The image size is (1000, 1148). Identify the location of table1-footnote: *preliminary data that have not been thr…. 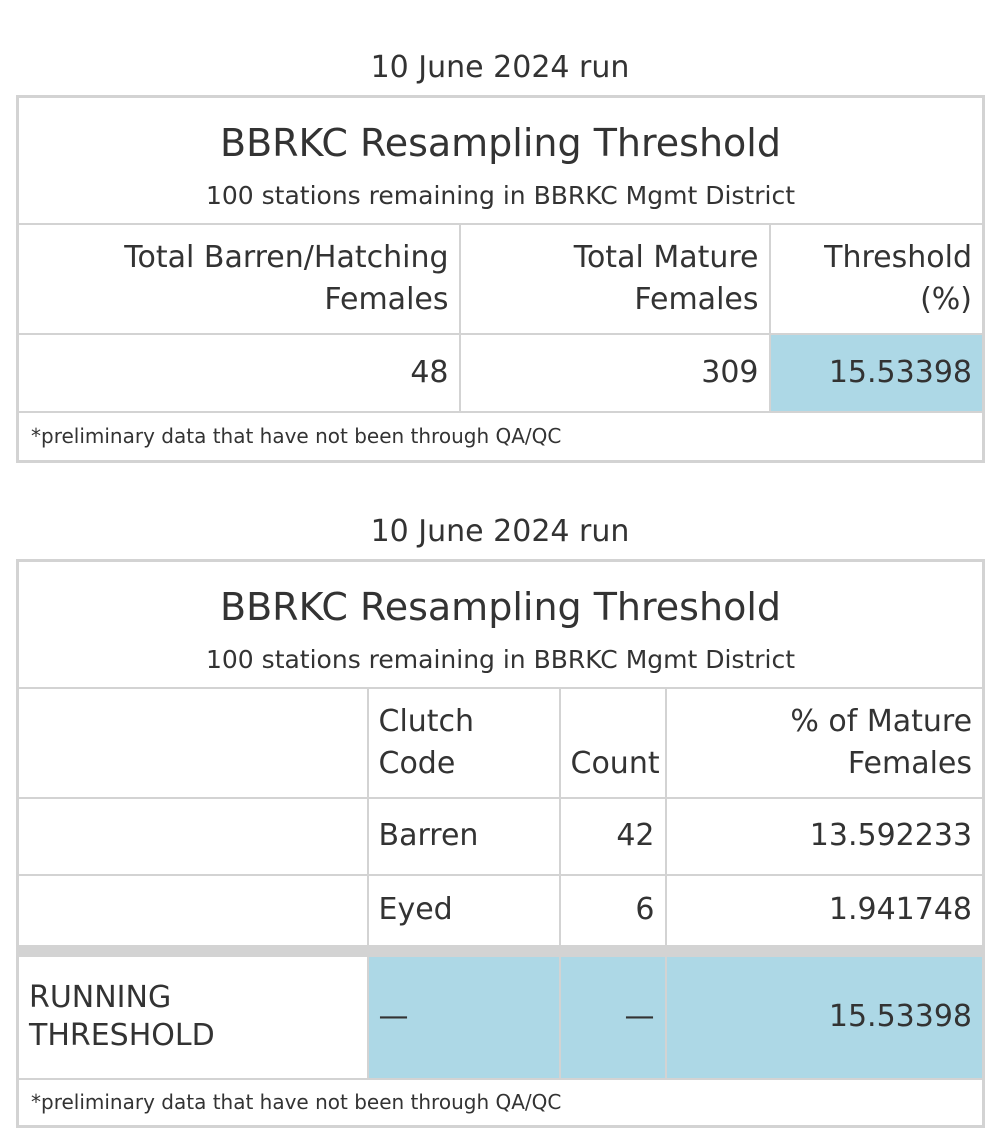
(500, 436).